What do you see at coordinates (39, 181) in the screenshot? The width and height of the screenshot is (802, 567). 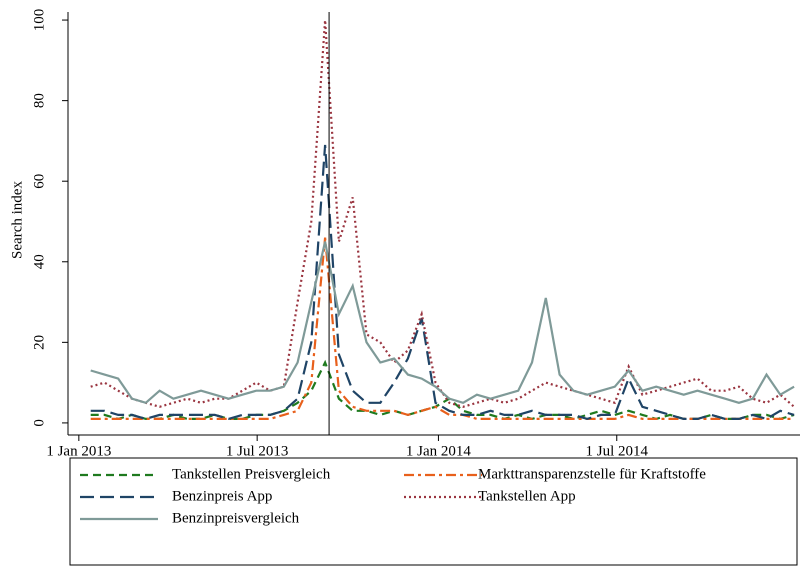 I see `y-tick-label: 60` at bounding box center [39, 181].